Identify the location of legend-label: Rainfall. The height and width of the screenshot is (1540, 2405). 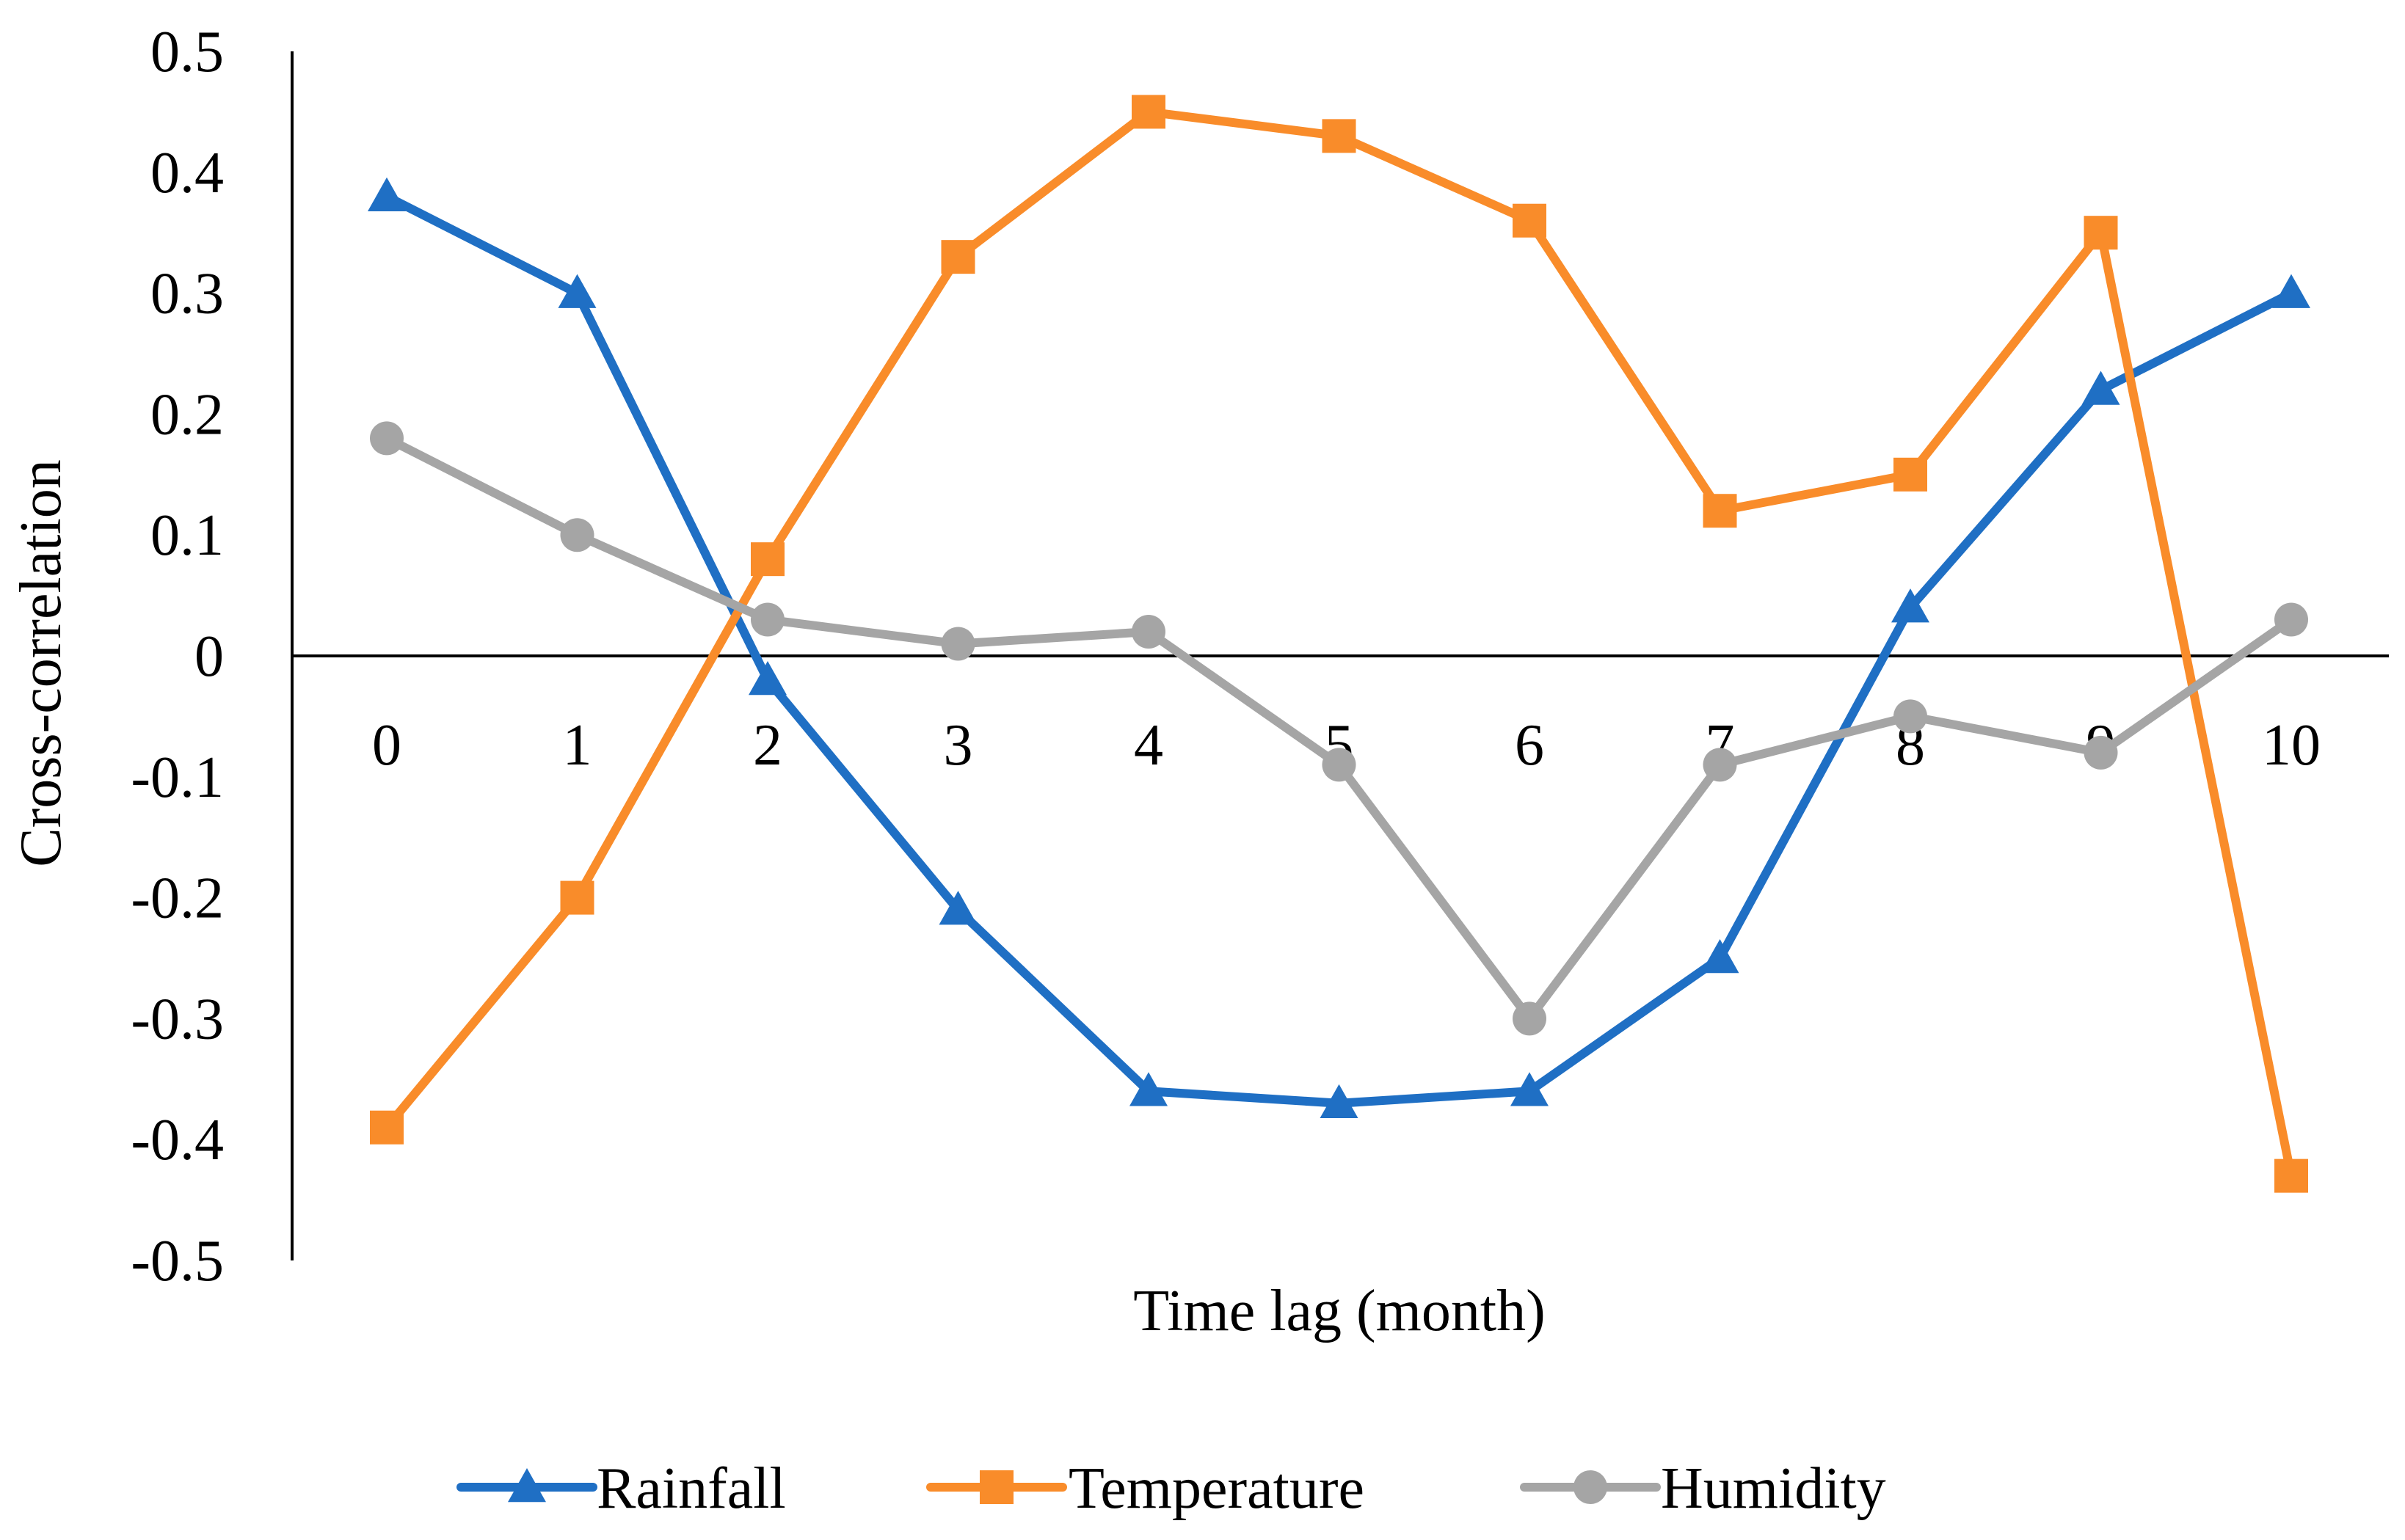
(691, 1488).